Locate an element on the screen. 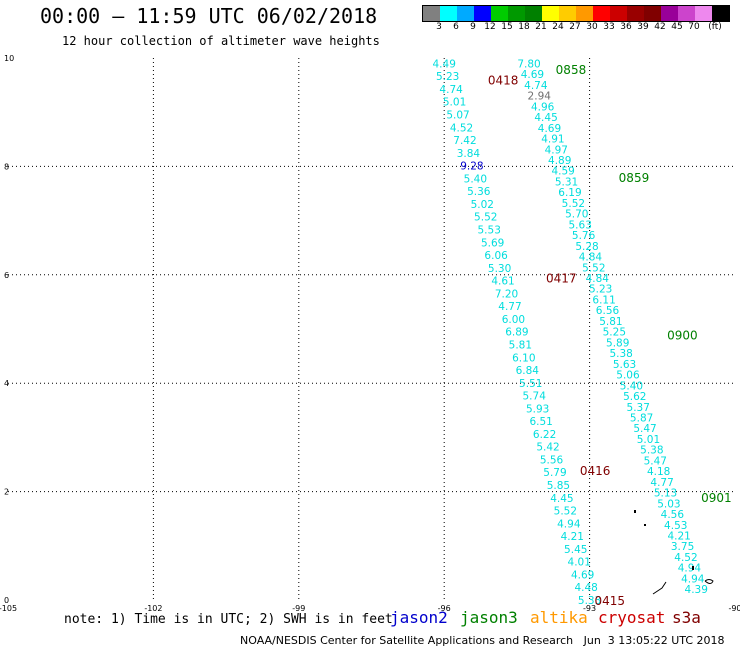 The height and width of the screenshot is (650, 740). wave-height-value: 4.53 is located at coordinates (675, 526).